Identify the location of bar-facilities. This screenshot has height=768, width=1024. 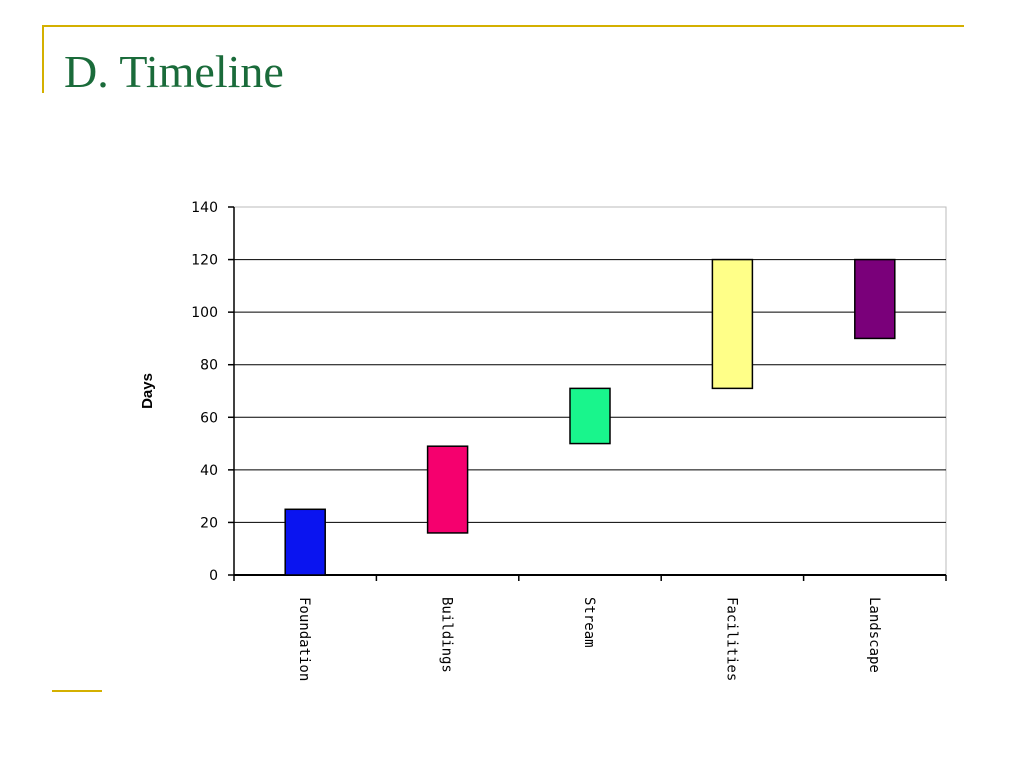
(732, 324).